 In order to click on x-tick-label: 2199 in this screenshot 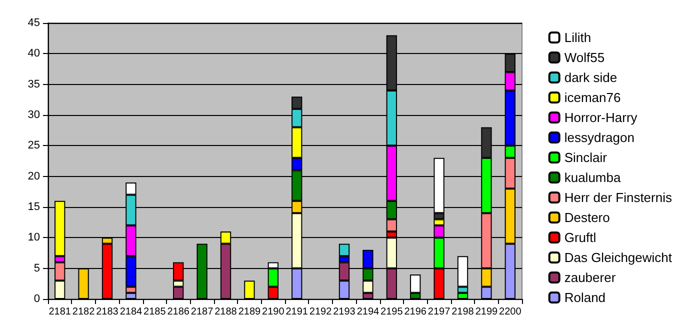, I will do `click(486, 312)`.